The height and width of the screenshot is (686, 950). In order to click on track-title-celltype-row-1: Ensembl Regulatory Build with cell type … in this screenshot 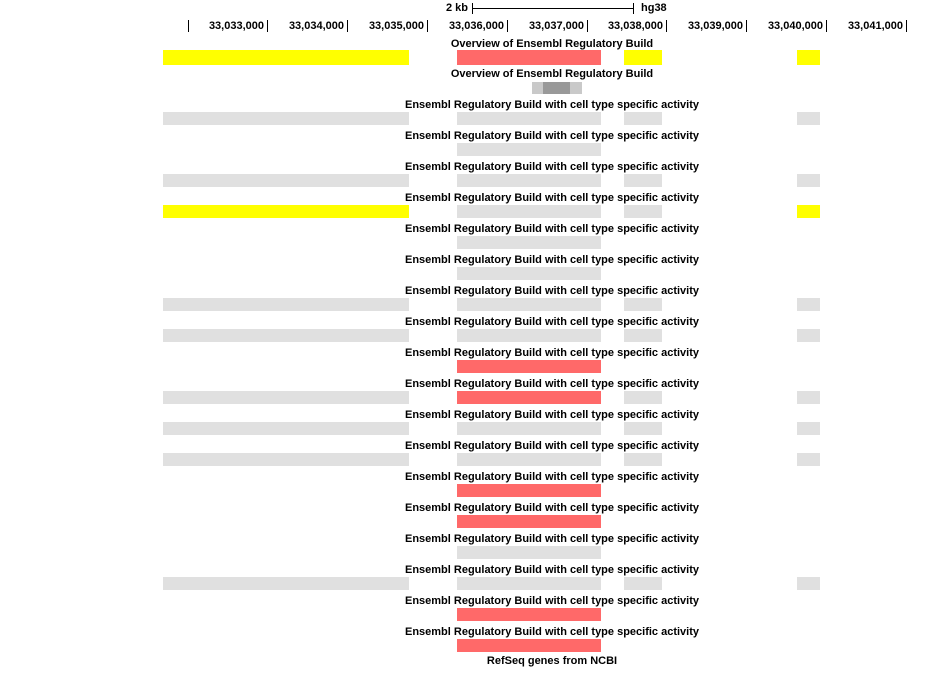, I will do `click(552, 105)`.